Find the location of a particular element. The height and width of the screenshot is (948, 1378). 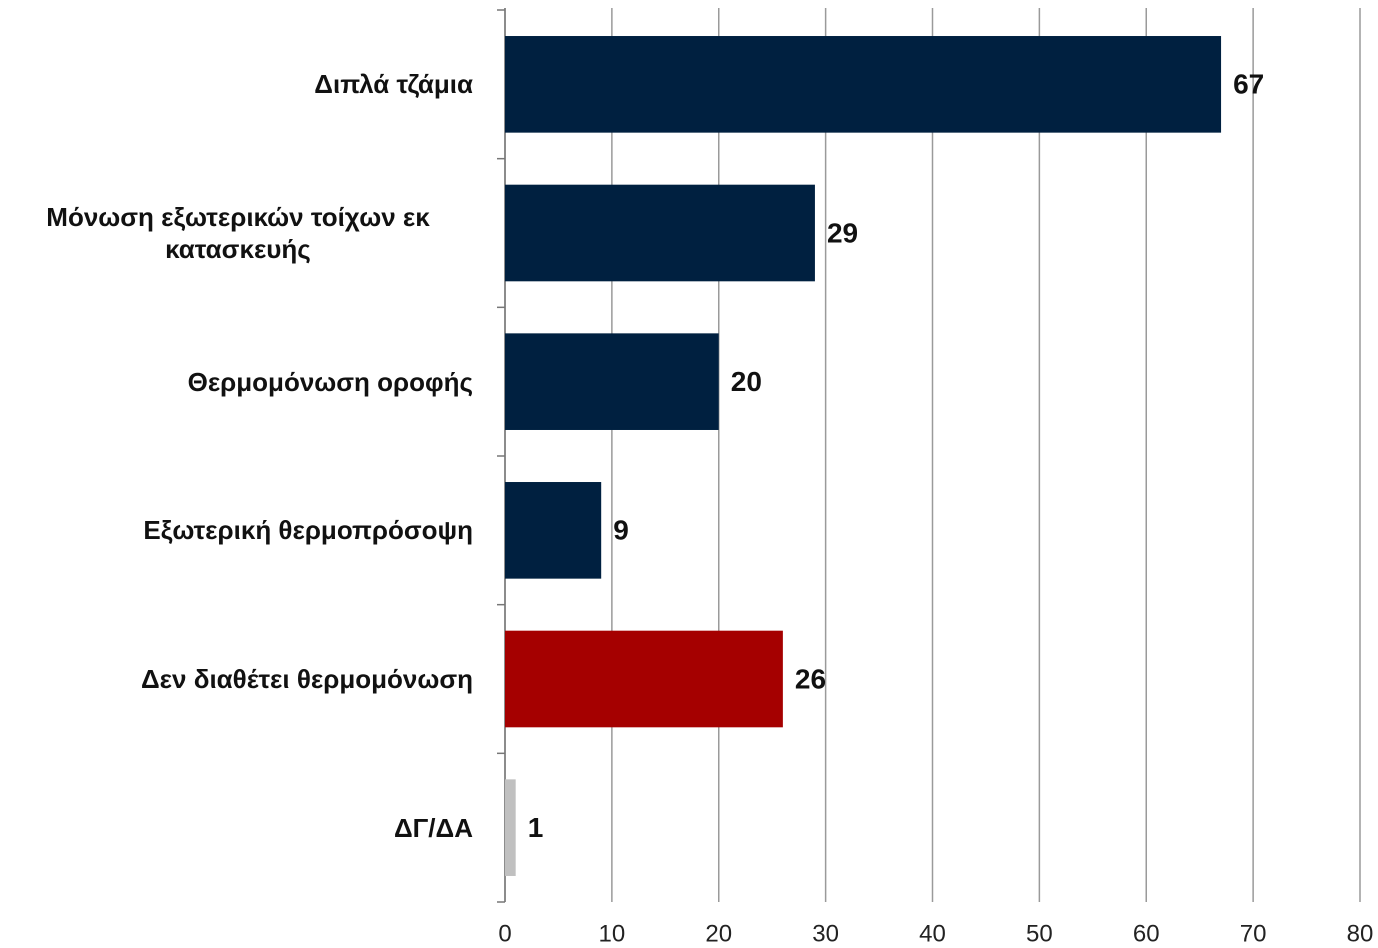

x-tick-label: 30 is located at coordinates (825, 933).